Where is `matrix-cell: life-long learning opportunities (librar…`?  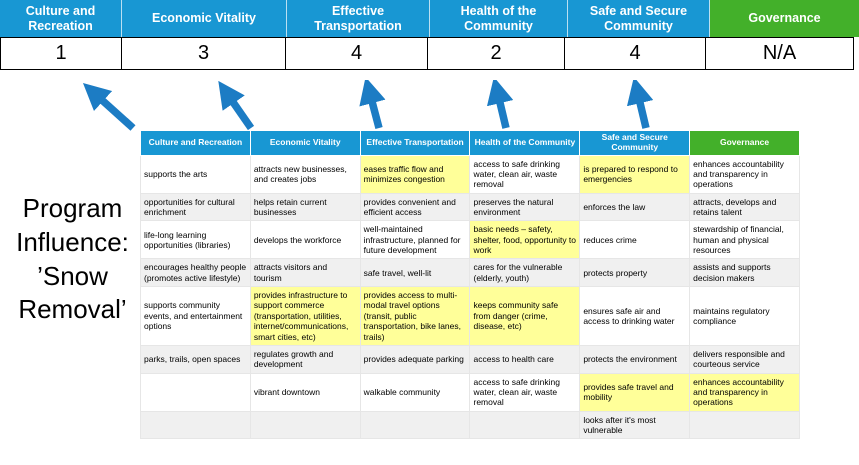
matrix-cell: life-long learning opportunities (librar… is located at coordinates (195, 240).